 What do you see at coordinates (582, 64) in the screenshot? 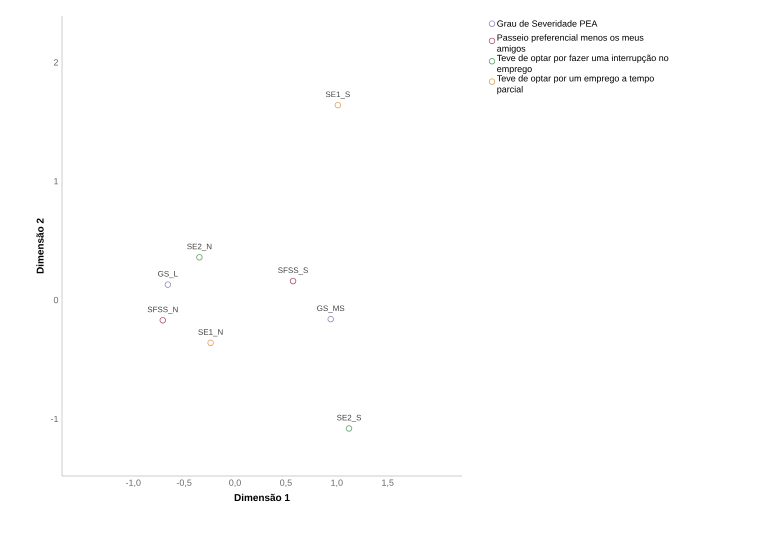
I see `legend-label: Teve de optar por fazer uma interrupção no emprego` at bounding box center [582, 64].